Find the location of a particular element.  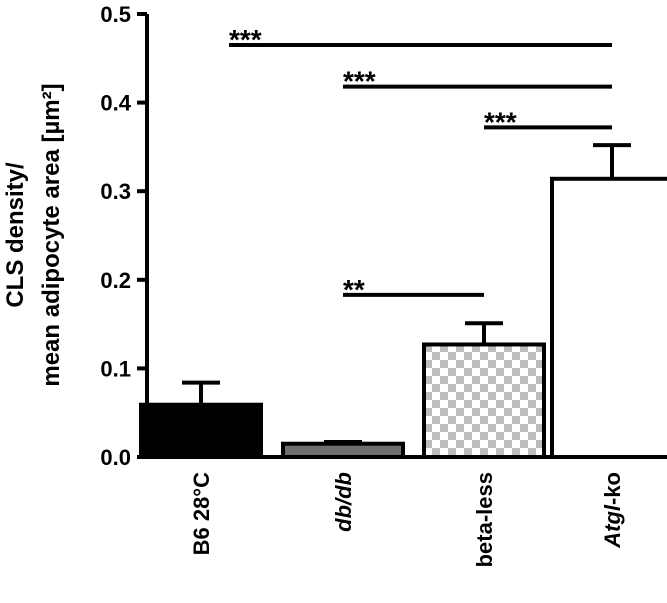

y-axis-title-line1: CLS density/ is located at coordinates (15, 235).